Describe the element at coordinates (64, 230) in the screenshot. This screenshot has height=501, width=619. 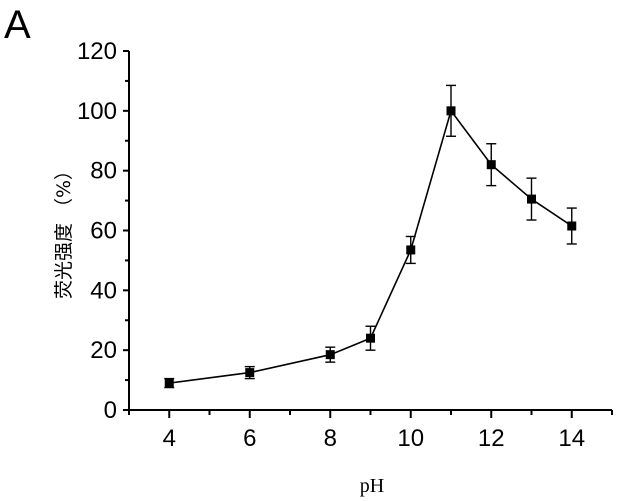
I see `y-axis-label: 荧光强度 （%）` at that location.